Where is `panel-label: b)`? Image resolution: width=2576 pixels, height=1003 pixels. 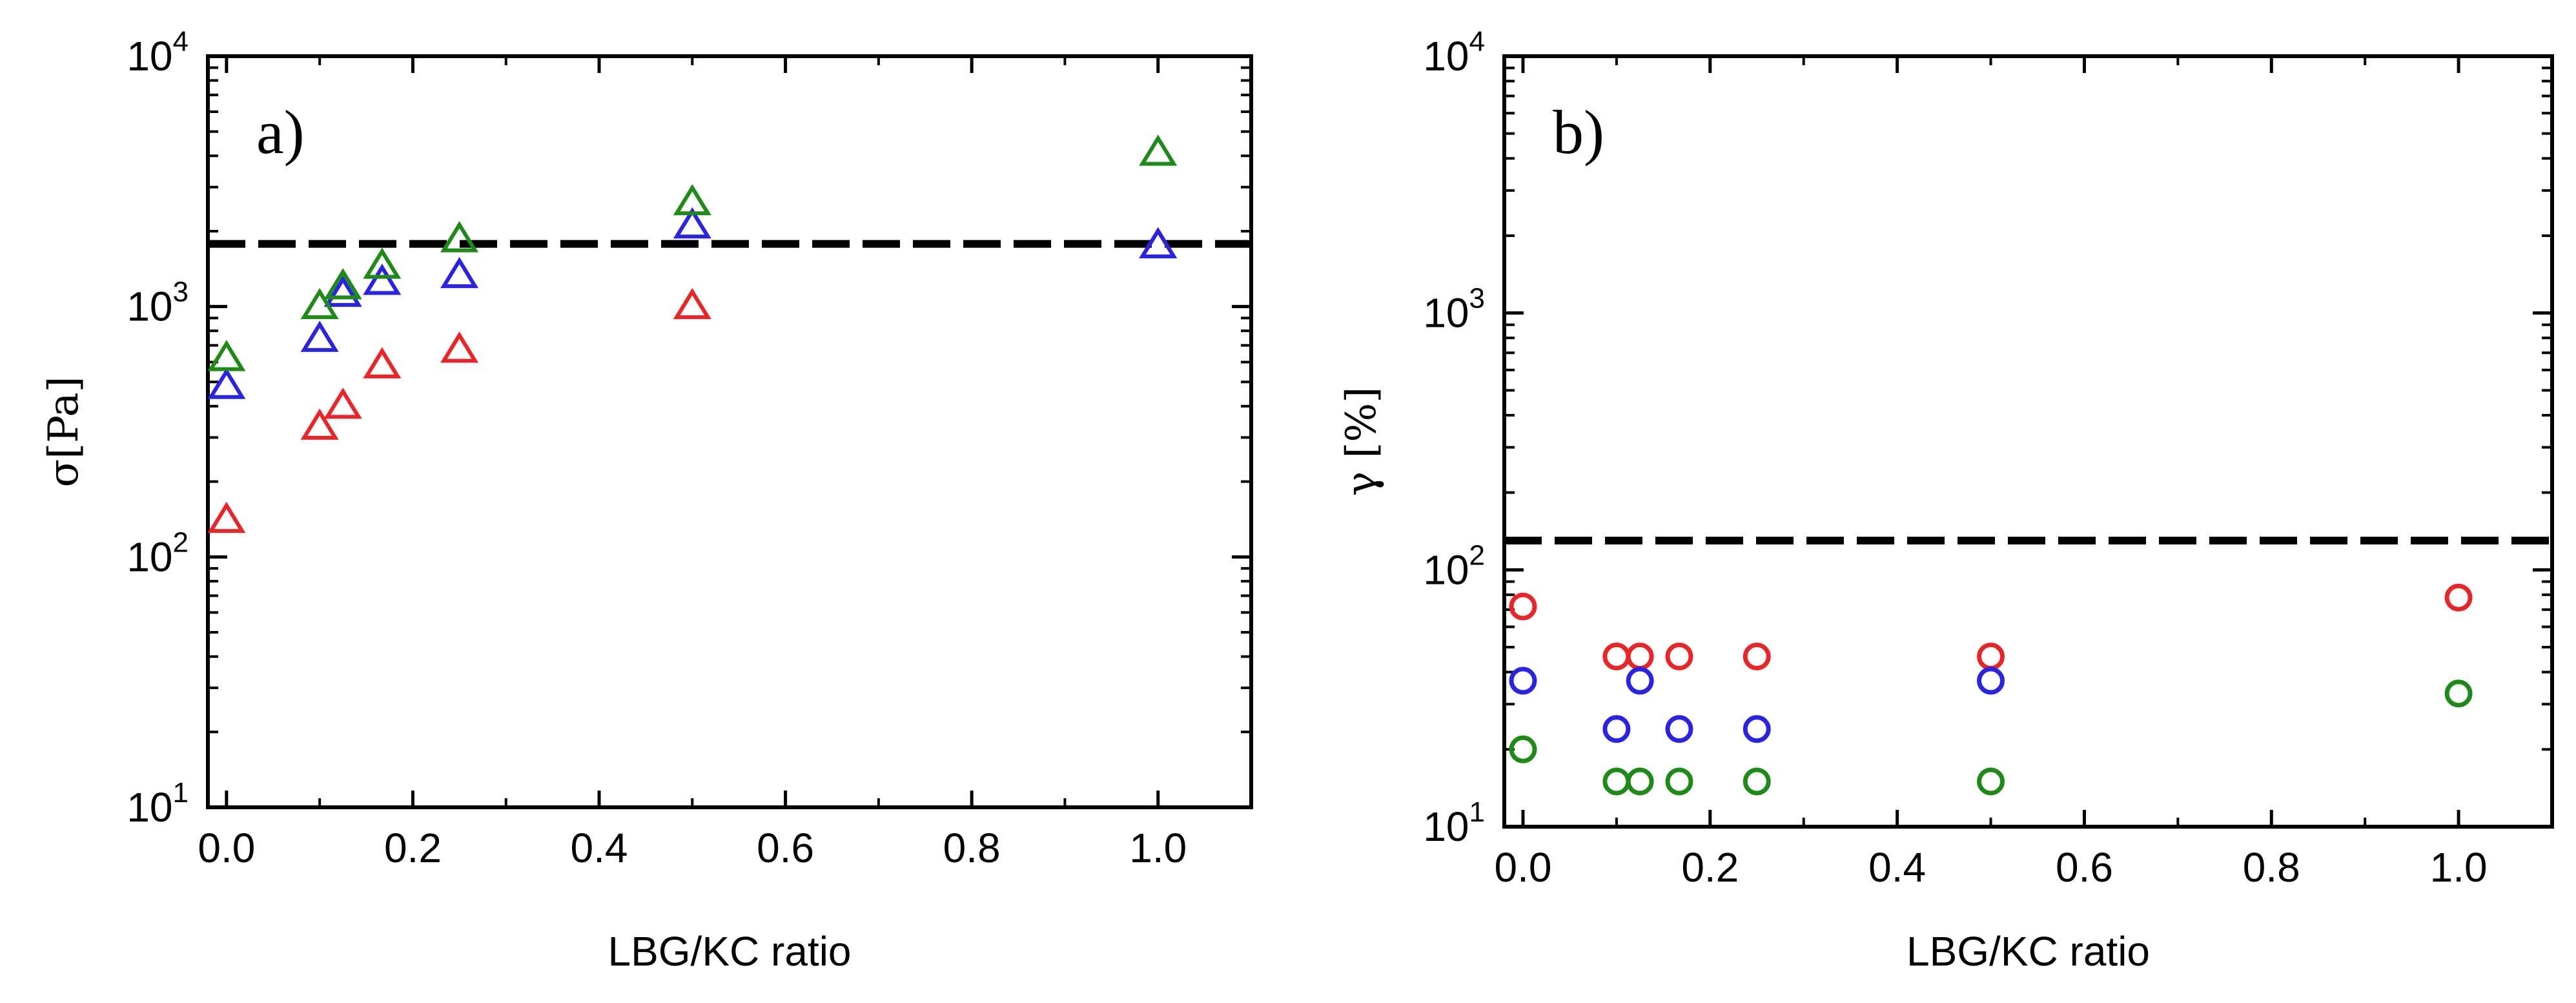
panel-label: b) is located at coordinates (1579, 132).